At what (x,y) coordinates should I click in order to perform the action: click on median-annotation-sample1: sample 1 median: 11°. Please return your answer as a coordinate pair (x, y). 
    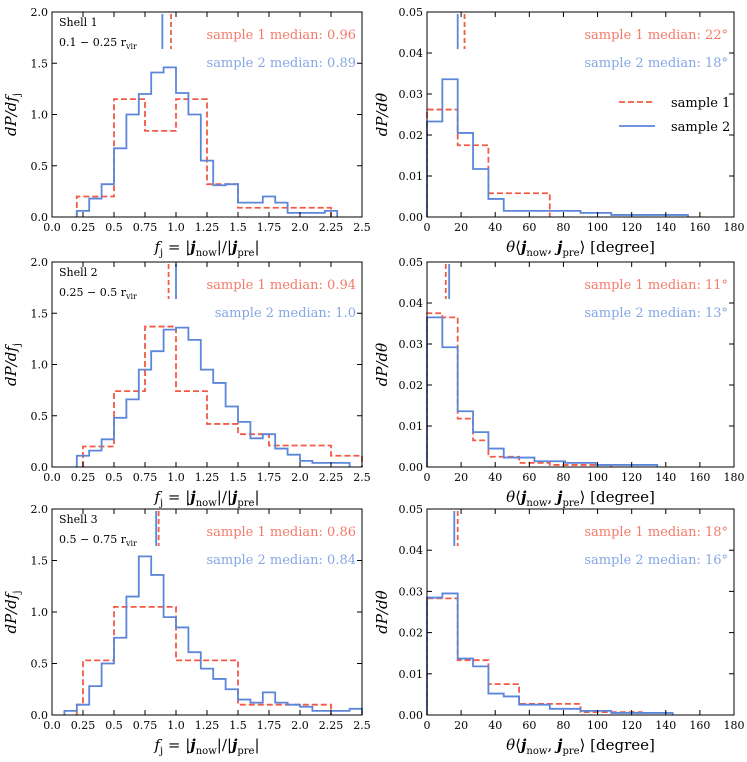
    Looking at the image, I should click on (656, 285).